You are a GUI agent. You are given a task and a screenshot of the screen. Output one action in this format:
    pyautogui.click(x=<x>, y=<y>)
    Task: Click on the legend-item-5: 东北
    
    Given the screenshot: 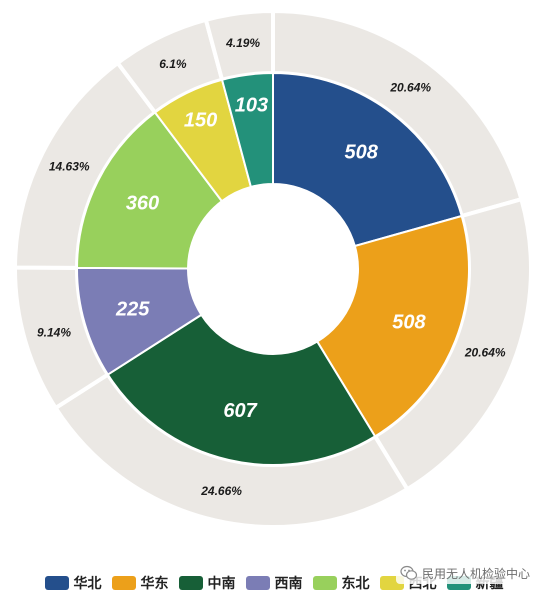 What is the action you would take?
    pyautogui.click(x=341, y=583)
    